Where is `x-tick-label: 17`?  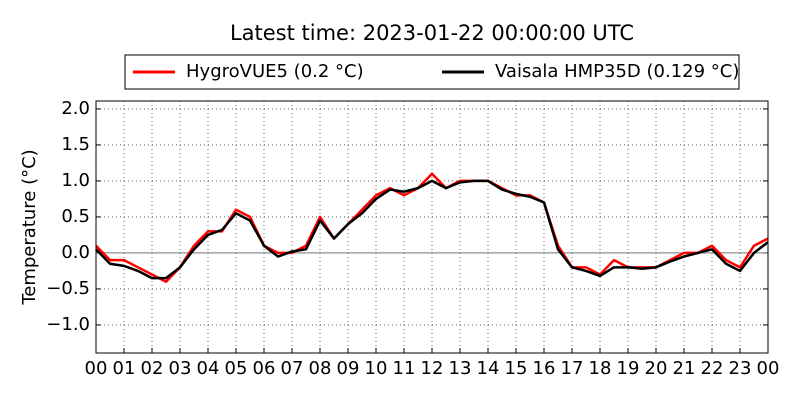
x-tick-label: 17 is located at coordinates (572, 368).